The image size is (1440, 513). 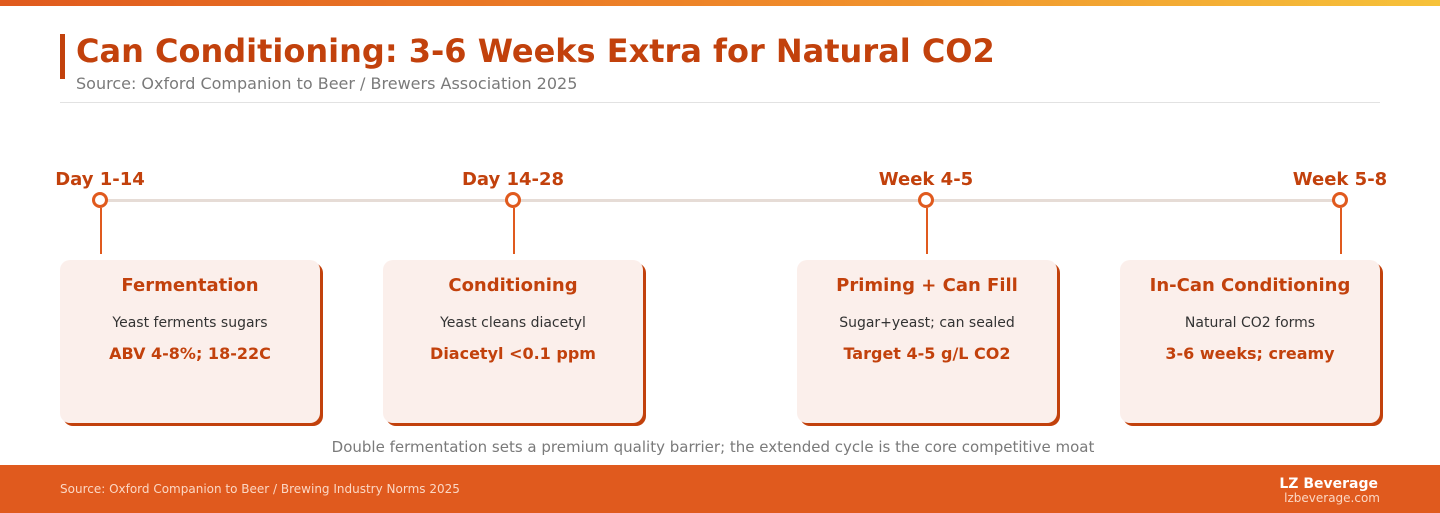 I want to click on footer-url: lzbeverage.com, so click(x=1332, y=498).